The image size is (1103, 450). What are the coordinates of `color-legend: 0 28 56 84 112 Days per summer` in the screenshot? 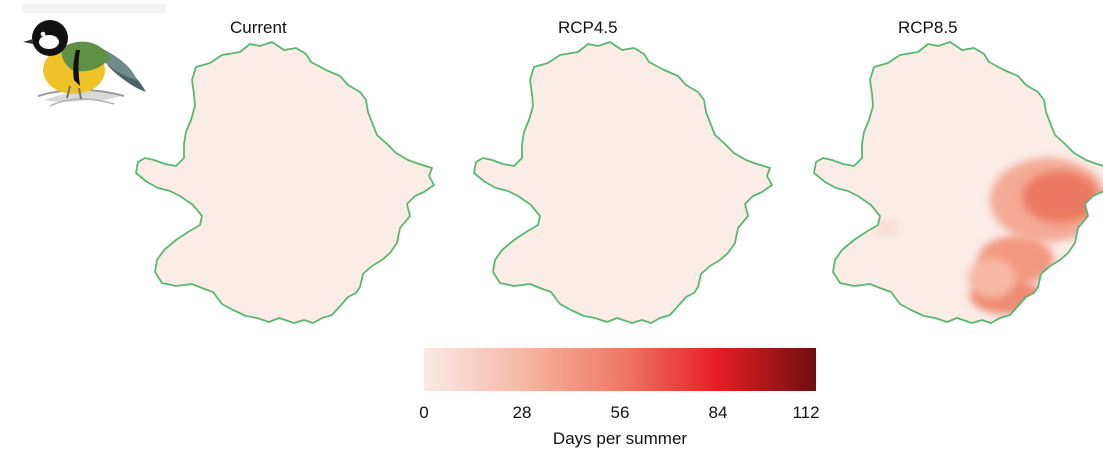 It's located at (620, 399).